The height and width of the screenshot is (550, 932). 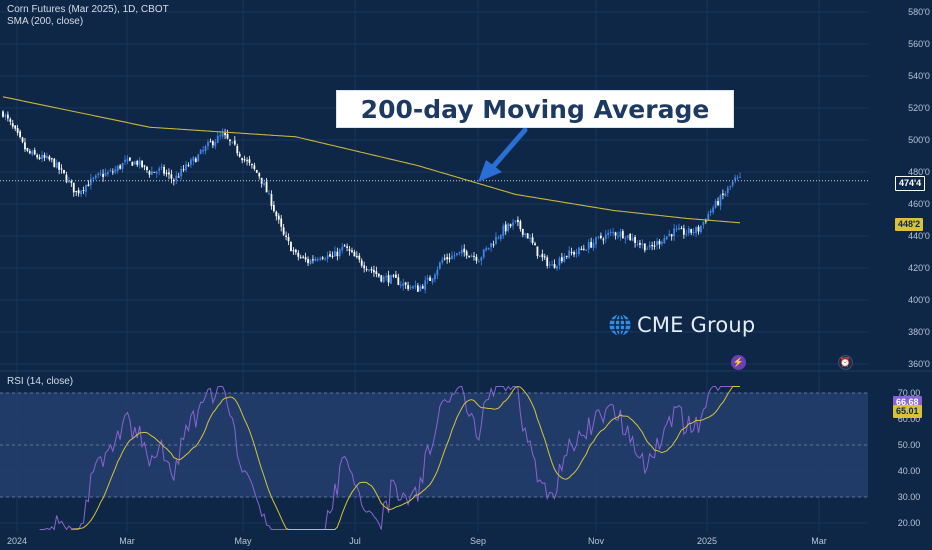 I want to click on callout-box: 200-day Moving Average, so click(x=535, y=109).